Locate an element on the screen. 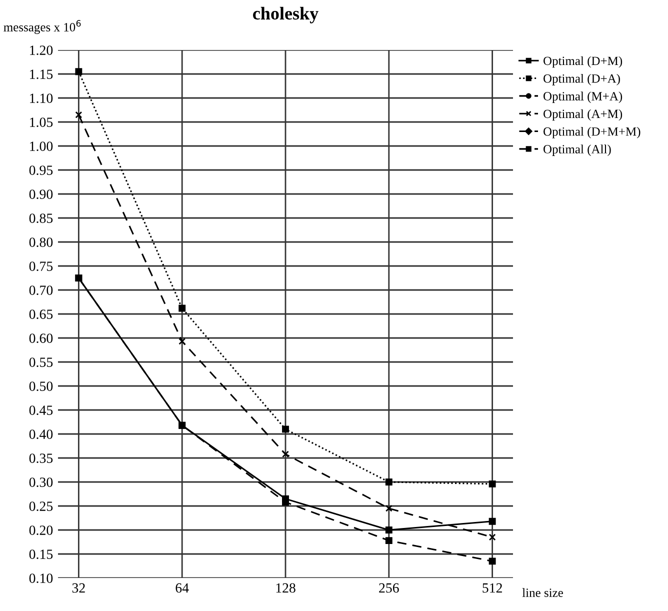 Image resolution: width=668 pixels, height=611 pixels. legend-label: Optimal (M+A) is located at coordinates (583, 97).